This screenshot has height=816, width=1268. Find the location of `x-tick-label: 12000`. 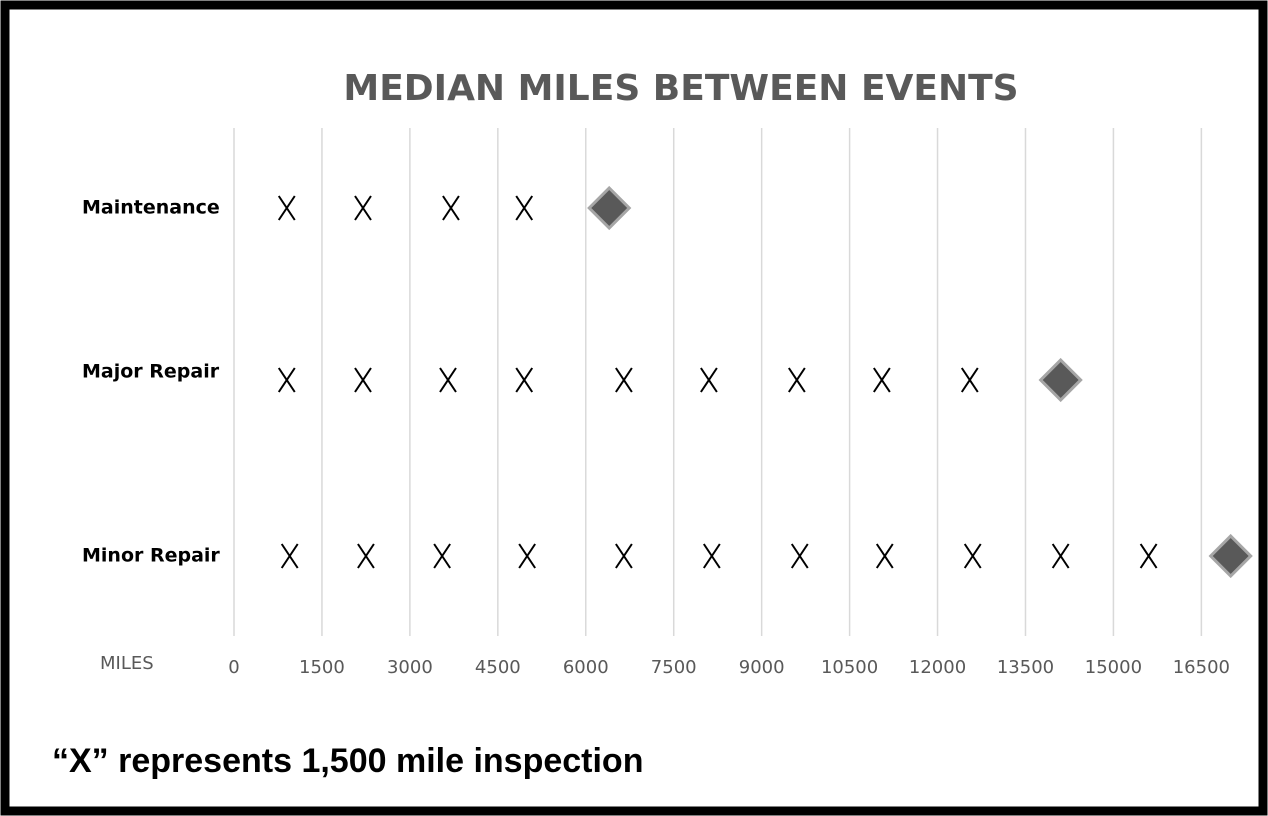

x-tick-label: 12000 is located at coordinates (937, 667).